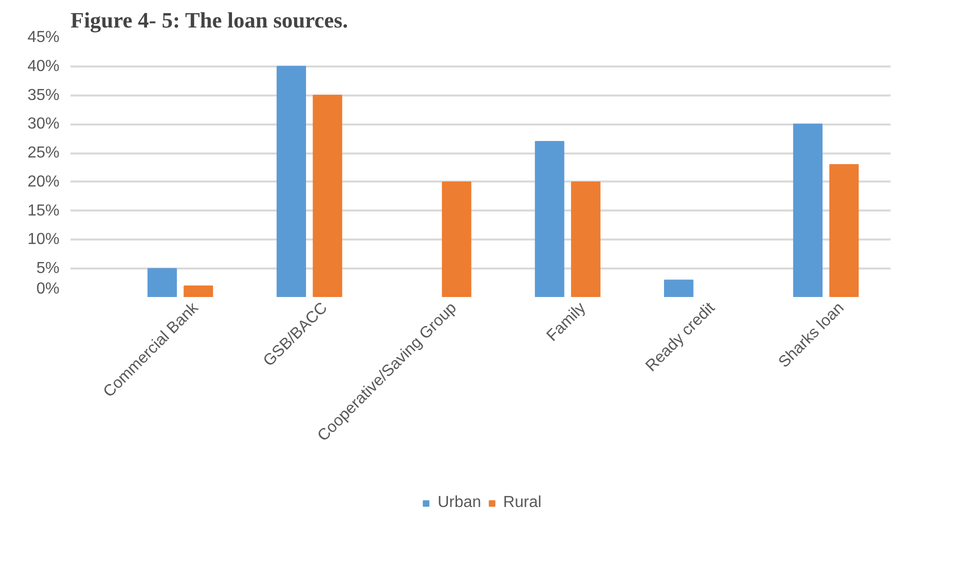 This screenshot has width=954, height=583. What do you see at coordinates (43, 66) in the screenshot?
I see `y-tick-label: 40%` at bounding box center [43, 66].